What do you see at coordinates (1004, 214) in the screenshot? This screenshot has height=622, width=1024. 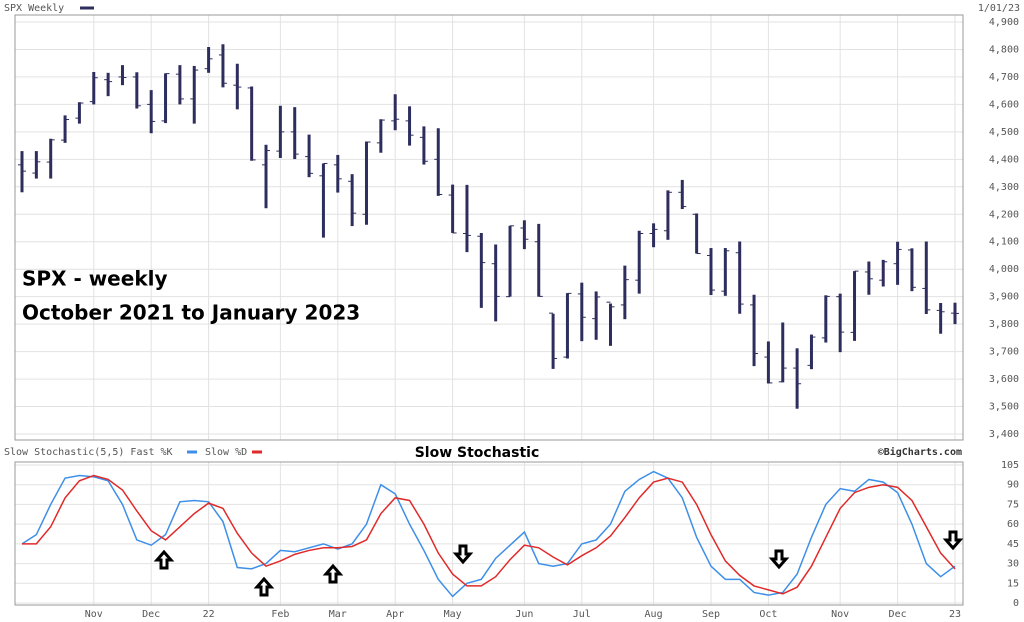 I see `y-tick-label: 4,200` at bounding box center [1004, 214].